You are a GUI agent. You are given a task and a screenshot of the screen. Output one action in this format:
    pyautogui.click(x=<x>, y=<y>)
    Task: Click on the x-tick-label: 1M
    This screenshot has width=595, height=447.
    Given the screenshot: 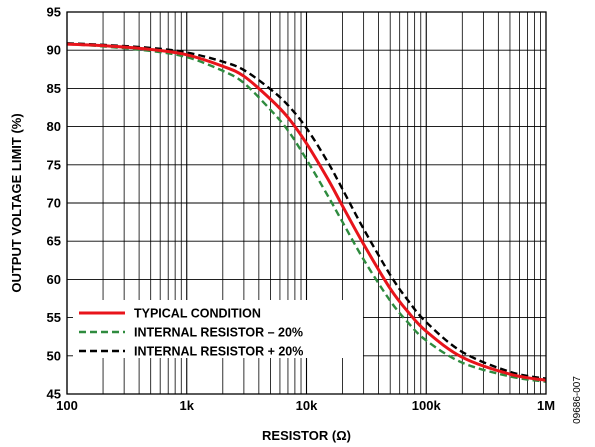 What is the action you would take?
    pyautogui.click(x=546, y=405)
    